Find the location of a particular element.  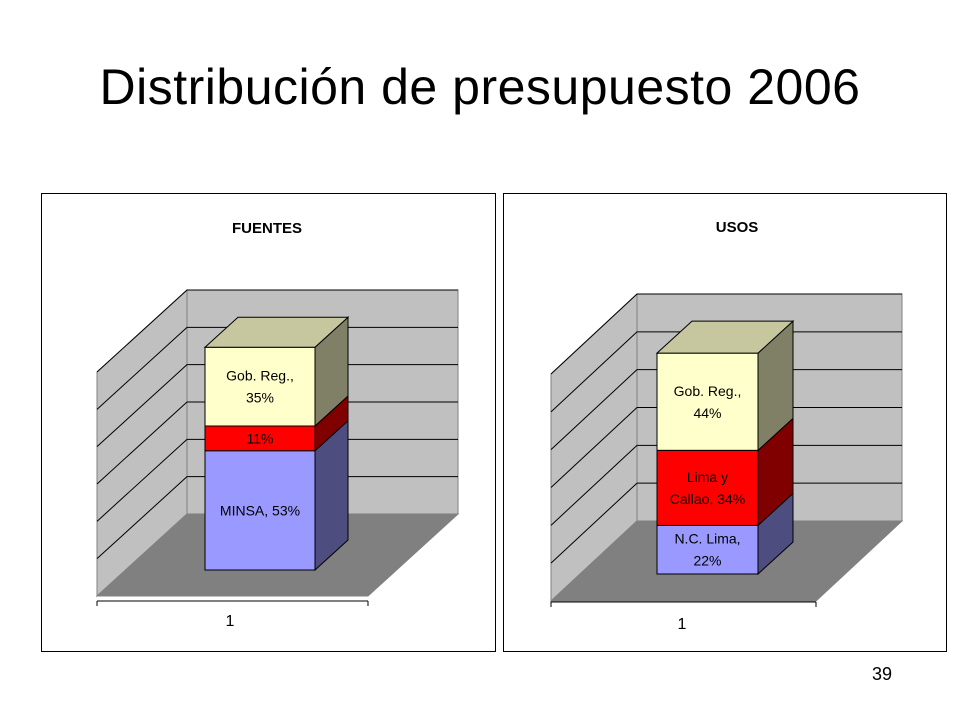

usos-data-label: 44% is located at coordinates (707, 413).